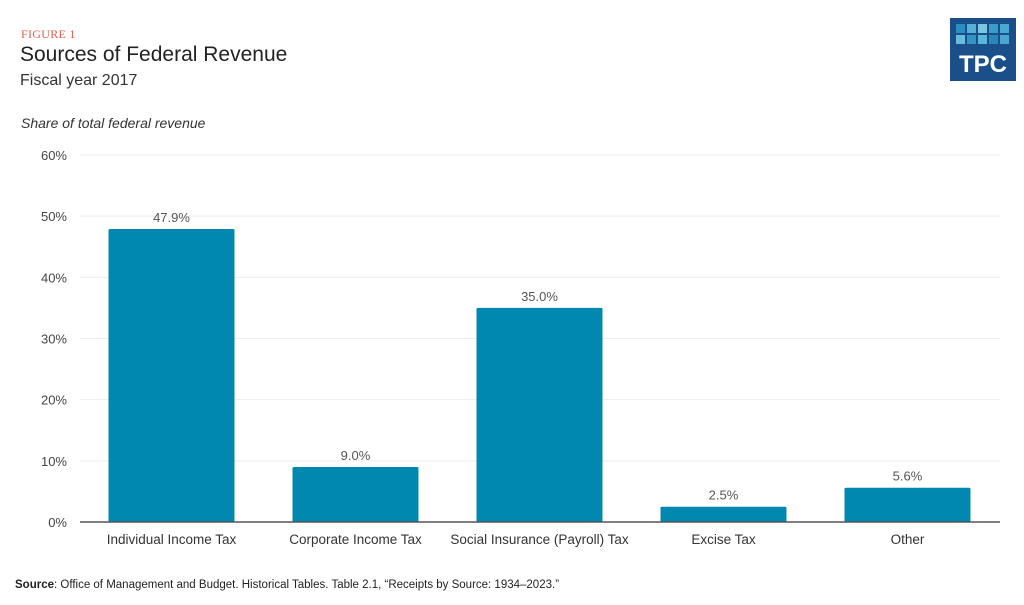  Describe the element at coordinates (172, 539) in the screenshot. I see `x-tick-label: Individual Income Tax` at that location.